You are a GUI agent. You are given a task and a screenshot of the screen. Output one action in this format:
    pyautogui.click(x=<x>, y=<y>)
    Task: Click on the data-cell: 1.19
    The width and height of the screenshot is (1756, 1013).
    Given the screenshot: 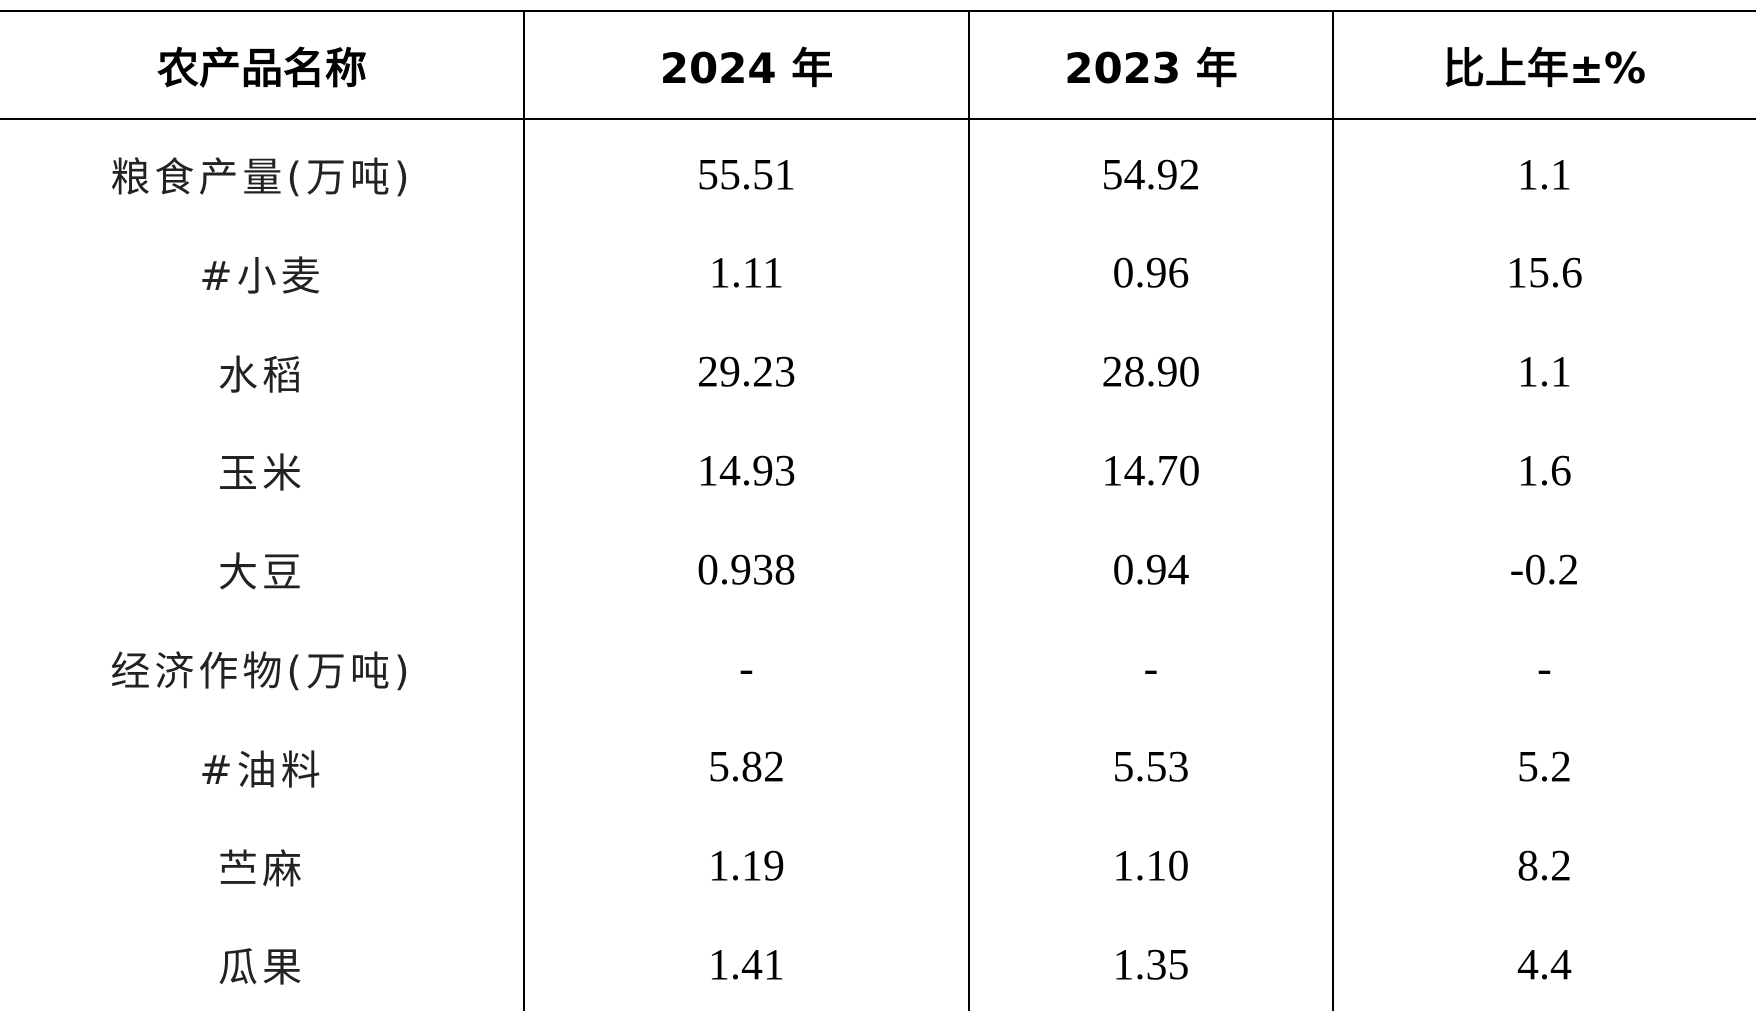 What is the action you would take?
    pyautogui.click(x=746, y=866)
    